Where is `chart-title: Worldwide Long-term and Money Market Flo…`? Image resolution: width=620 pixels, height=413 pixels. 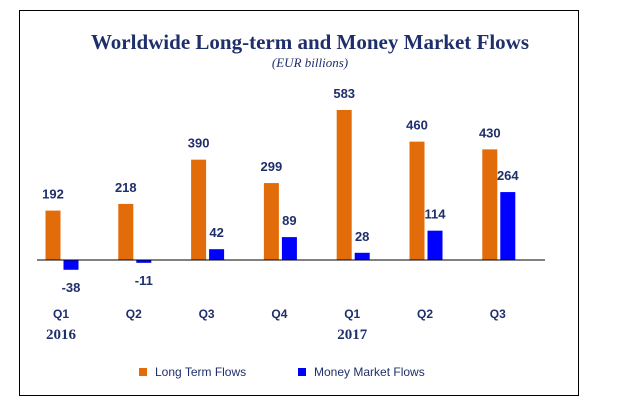 chart-title: Worldwide Long-term and Money Market Flo… is located at coordinates (310, 42).